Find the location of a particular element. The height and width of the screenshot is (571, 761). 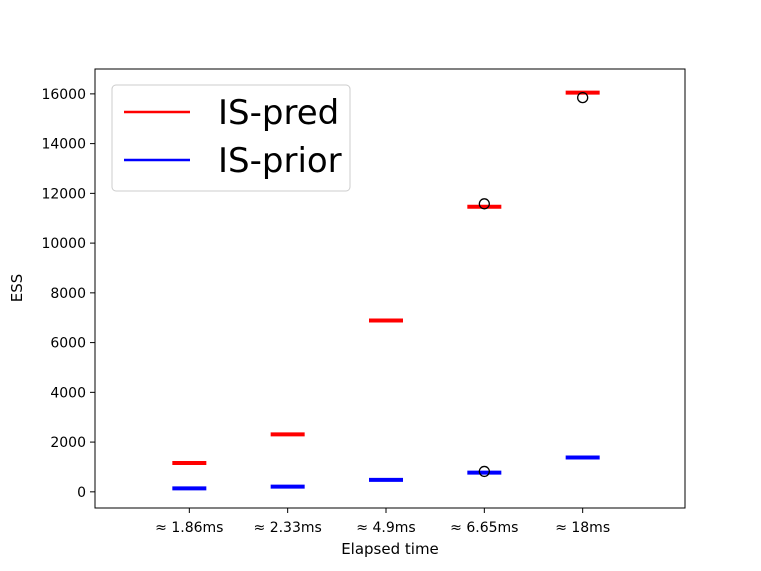

x-axis: ≈ 1.86ms ≈ 2.33ms ≈ 4.9ms ≈ 6.65ms ≈ 18ms is located at coordinates (382, 522).